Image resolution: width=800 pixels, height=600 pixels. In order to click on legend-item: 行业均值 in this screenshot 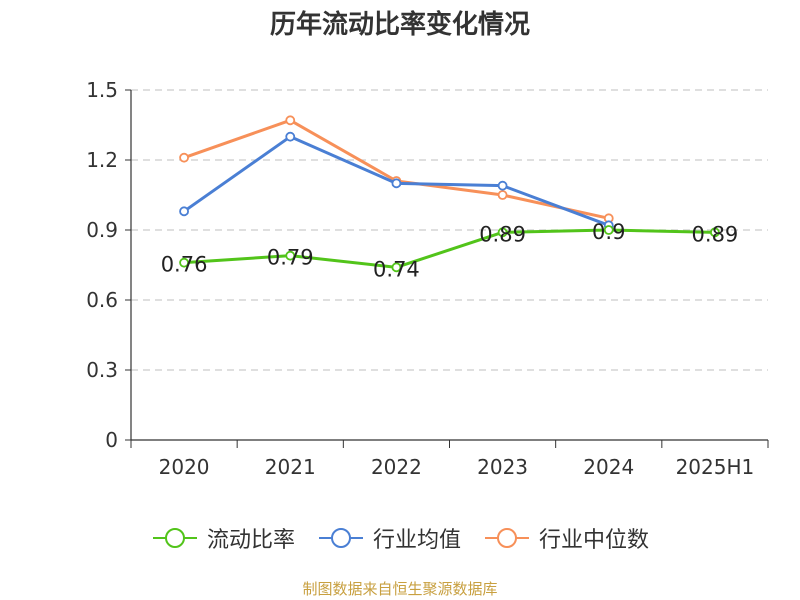, I will do `click(389, 538)`.